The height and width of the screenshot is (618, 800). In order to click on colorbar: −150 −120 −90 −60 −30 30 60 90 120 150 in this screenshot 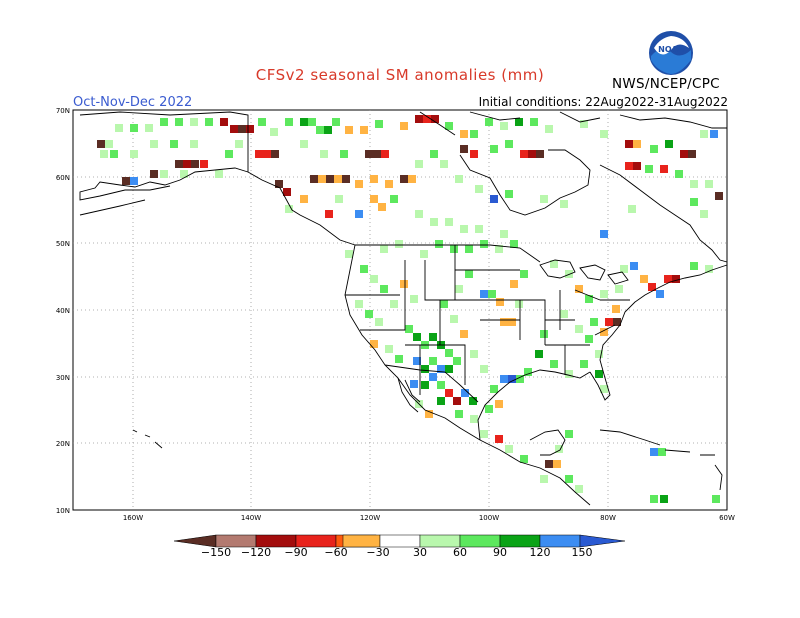, I will do `click(399, 546)`.